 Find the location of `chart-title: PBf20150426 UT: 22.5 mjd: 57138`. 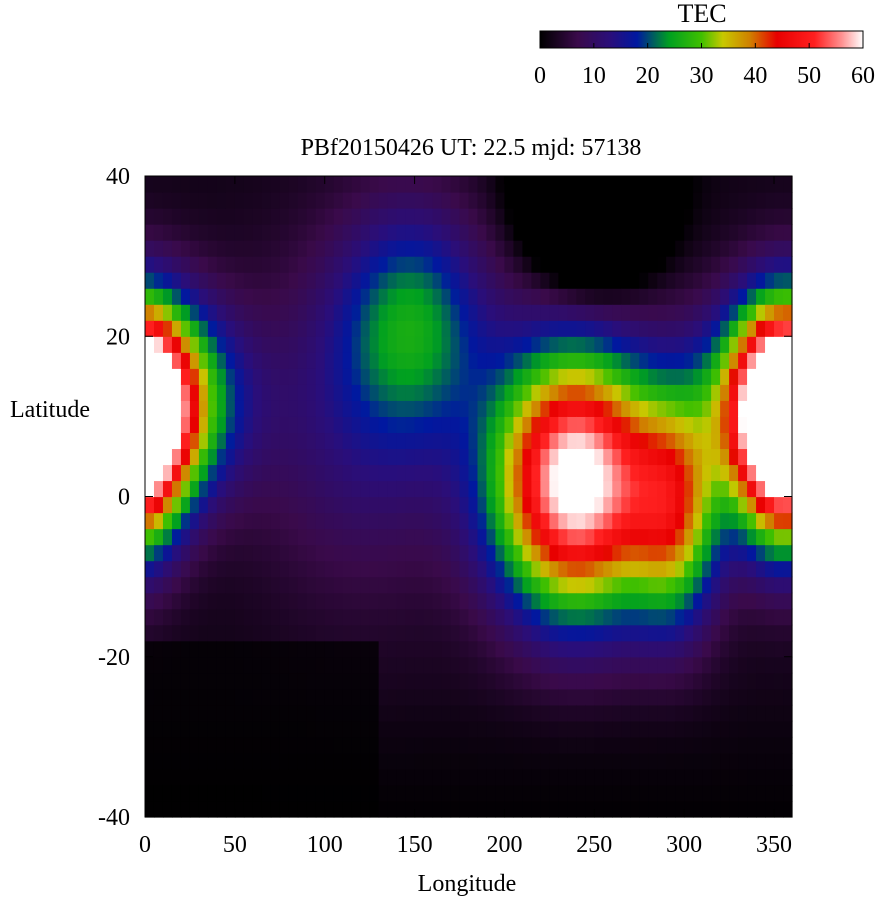

chart-title: PBf20150426 UT: 22.5 mjd: 57138 is located at coordinates (471, 148).